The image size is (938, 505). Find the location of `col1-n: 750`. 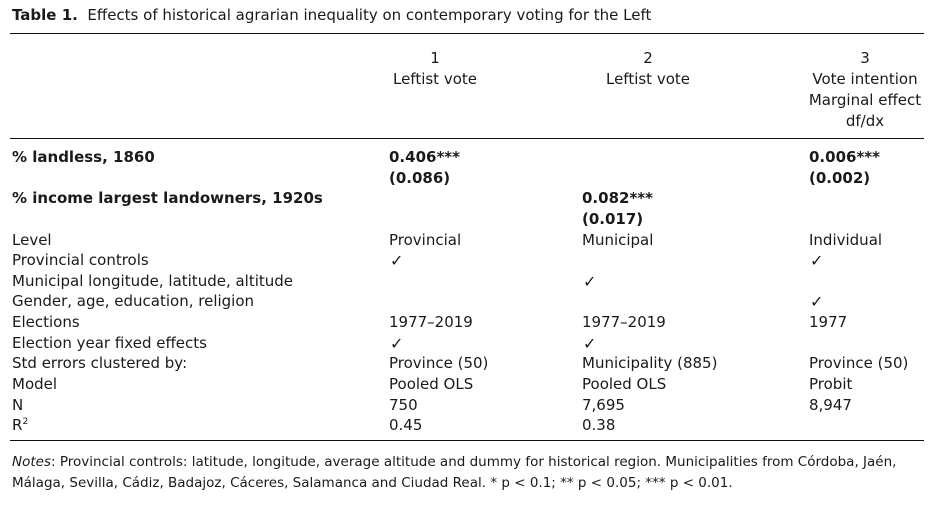

col1-n: 750 is located at coordinates (403, 405).